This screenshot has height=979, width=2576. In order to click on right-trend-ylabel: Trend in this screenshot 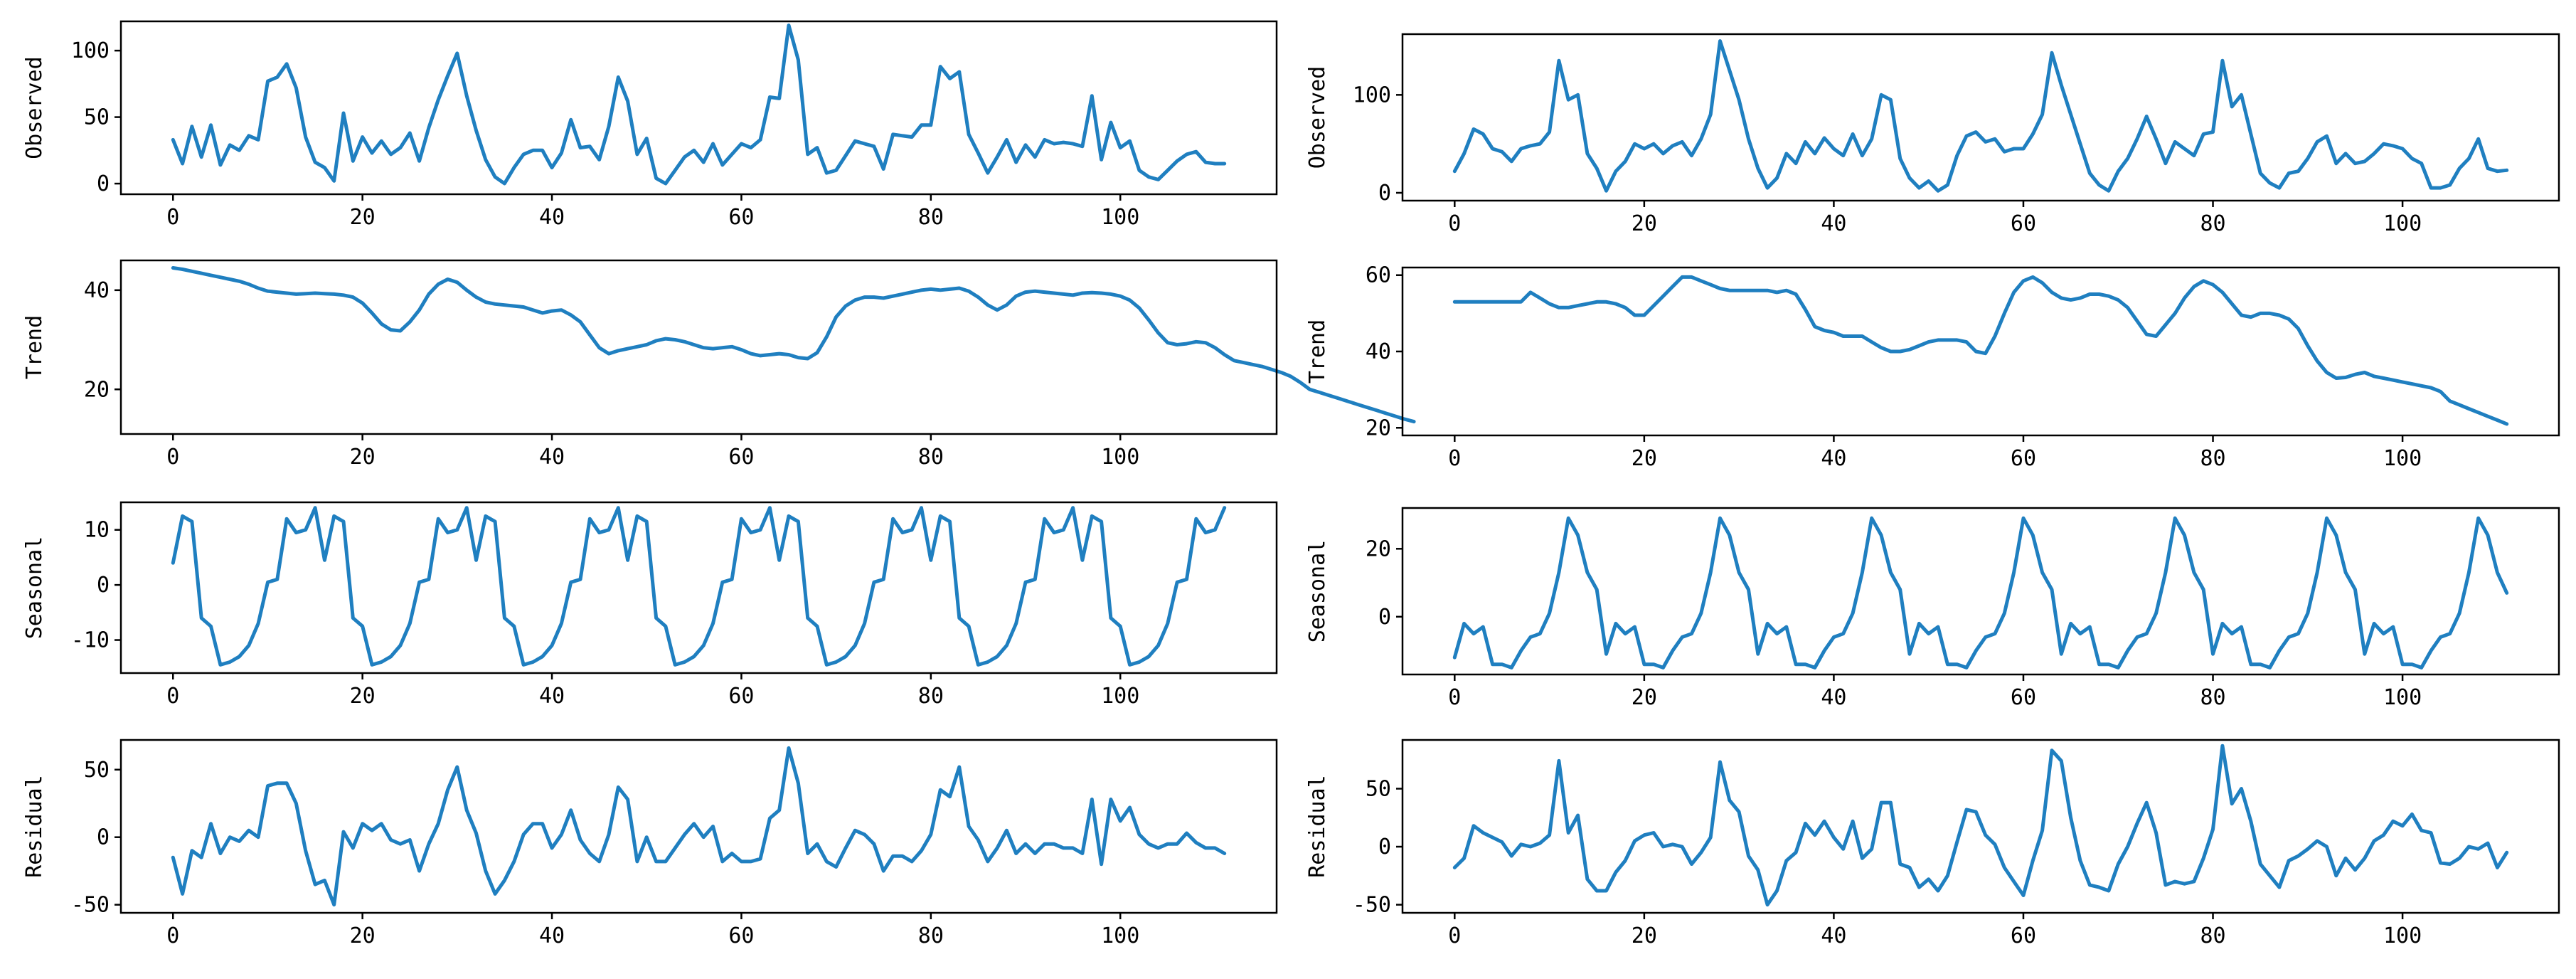, I will do `click(1317, 351)`.